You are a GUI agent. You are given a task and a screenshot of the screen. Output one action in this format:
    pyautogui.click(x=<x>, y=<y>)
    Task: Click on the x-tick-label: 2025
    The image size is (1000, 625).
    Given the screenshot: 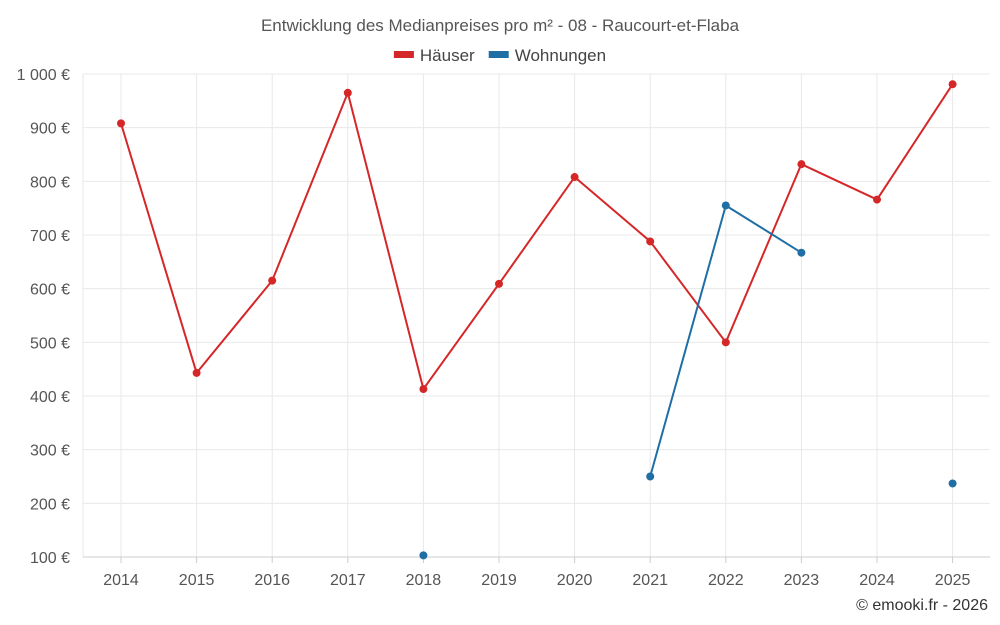 What is the action you would take?
    pyautogui.click(x=953, y=580)
    